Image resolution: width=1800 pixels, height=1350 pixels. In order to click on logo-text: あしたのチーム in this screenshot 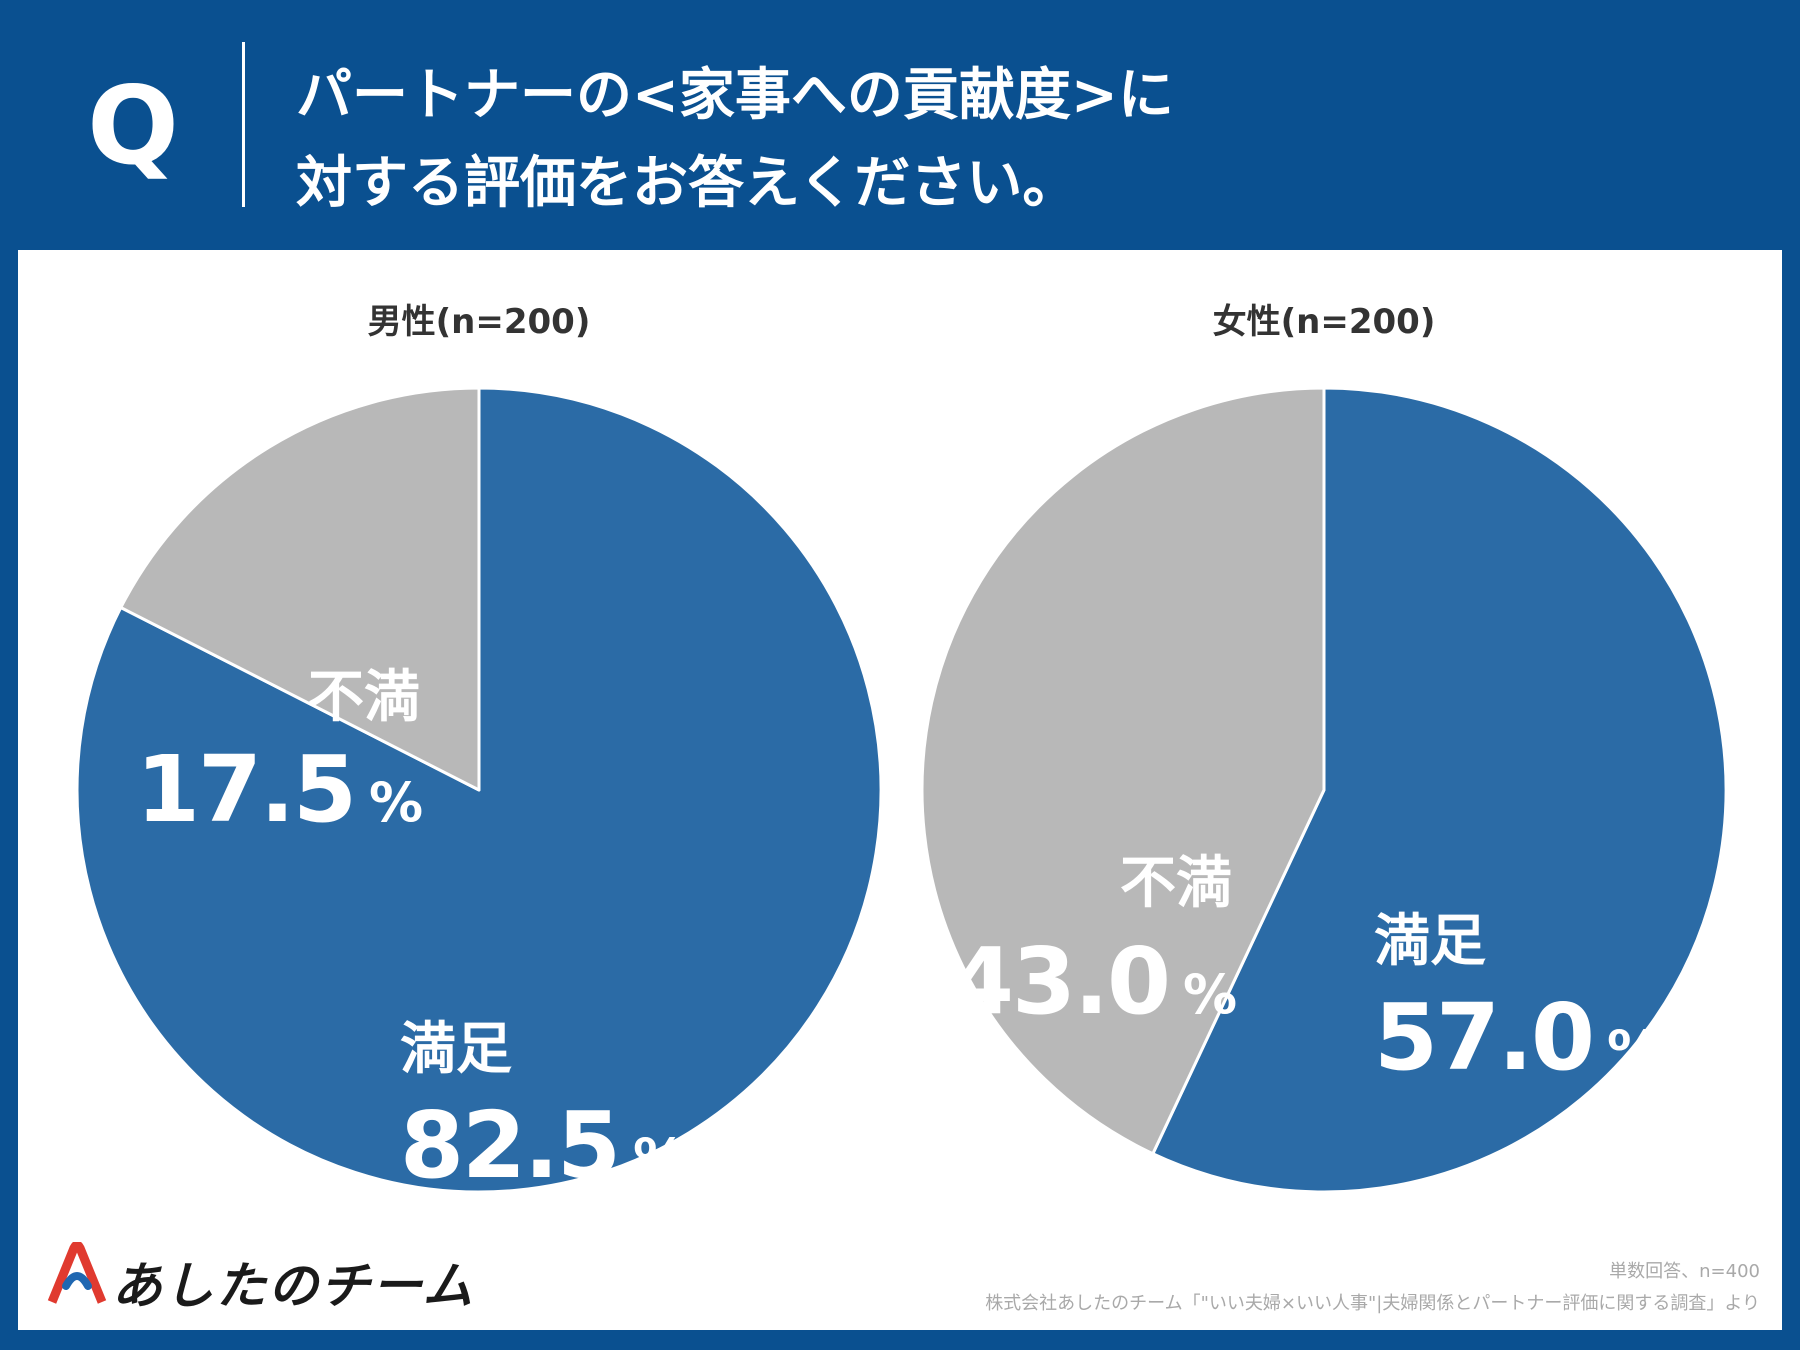, I will do `click(293, 1286)`.